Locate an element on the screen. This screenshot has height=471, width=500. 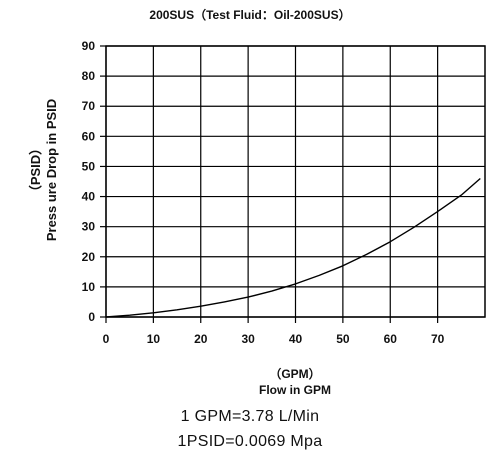
x-tick-label: 10 is located at coordinates (154, 339).